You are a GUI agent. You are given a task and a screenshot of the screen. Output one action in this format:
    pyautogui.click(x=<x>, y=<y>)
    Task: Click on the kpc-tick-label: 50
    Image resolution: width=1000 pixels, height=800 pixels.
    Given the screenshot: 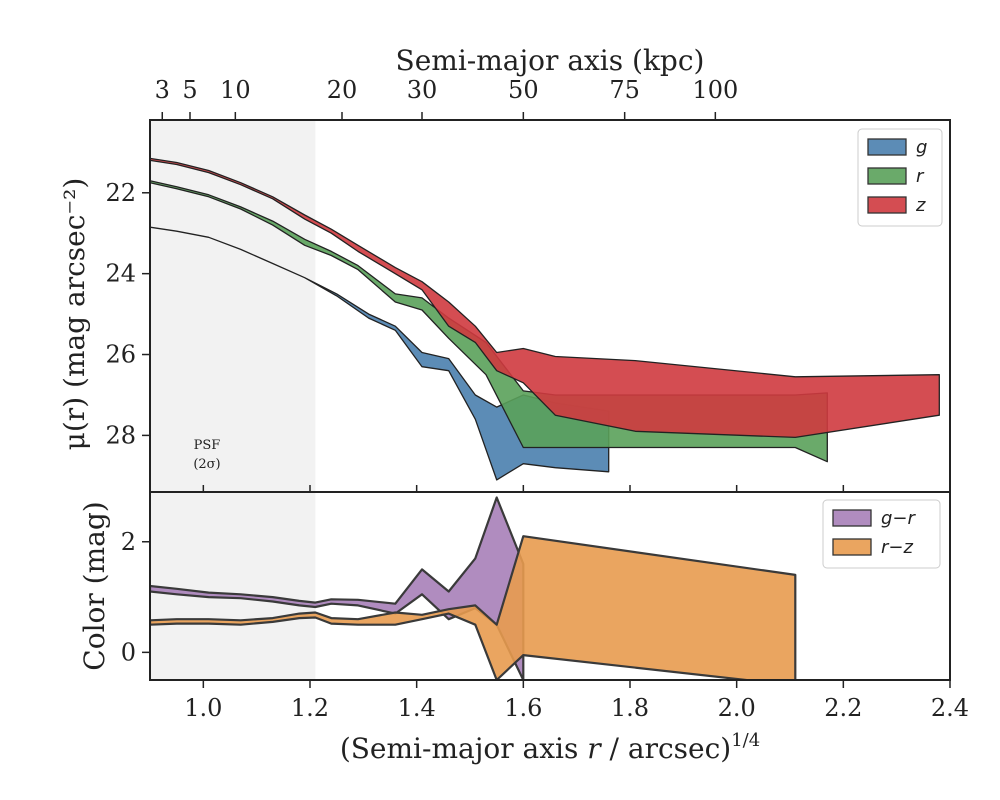 What is the action you would take?
    pyautogui.click(x=523, y=90)
    